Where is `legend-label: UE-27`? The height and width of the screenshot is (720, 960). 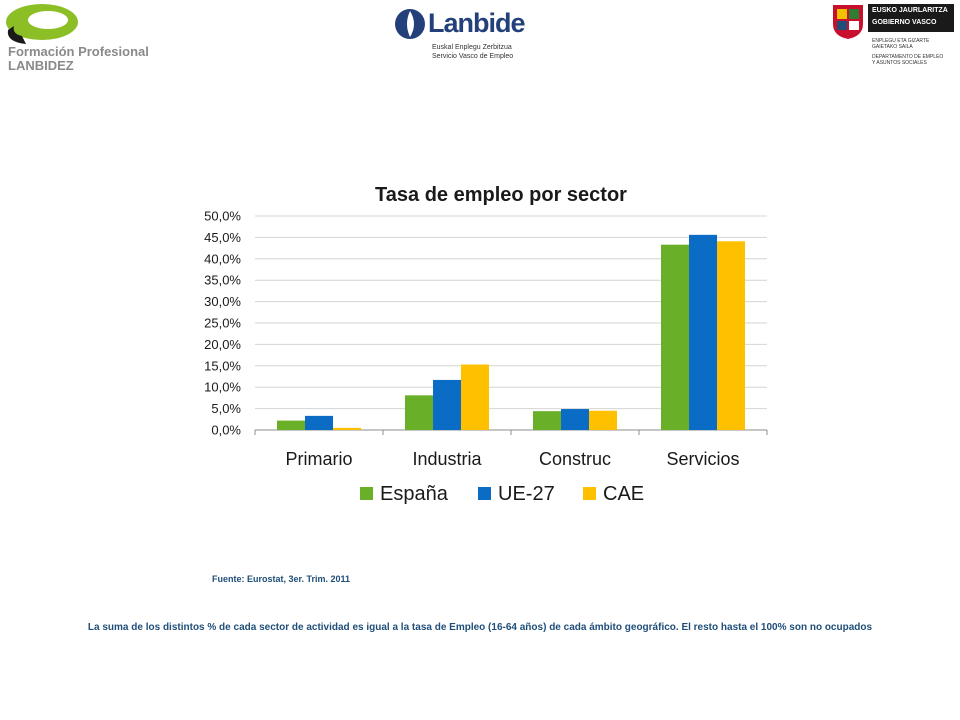
legend-label: UE-27 is located at coordinates (526, 494).